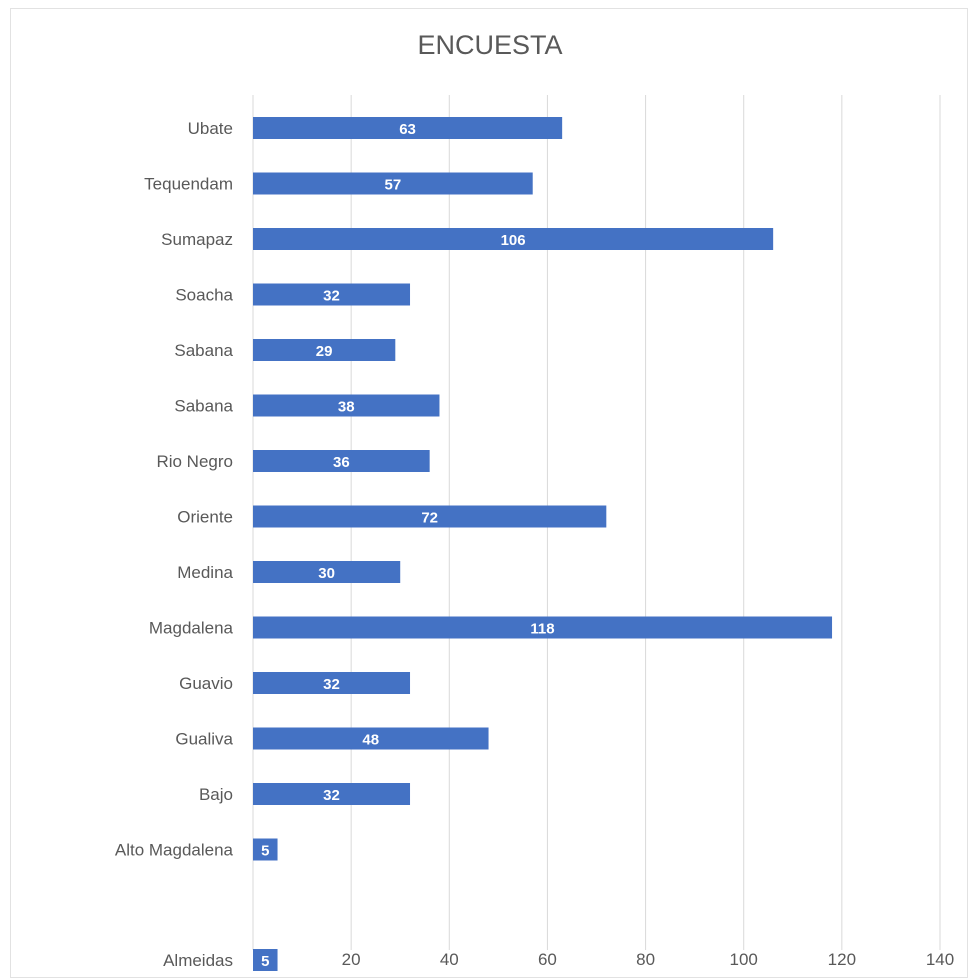 Image resolution: width=980 pixels, height=980 pixels. I want to click on category-label: Medina, so click(205, 572).